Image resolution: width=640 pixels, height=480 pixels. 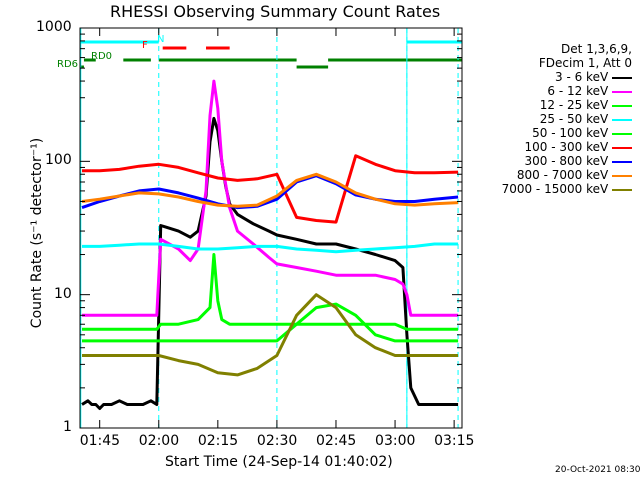 I want to click on timestamp: 20-Oct-2021 08:30, so click(x=597, y=470).